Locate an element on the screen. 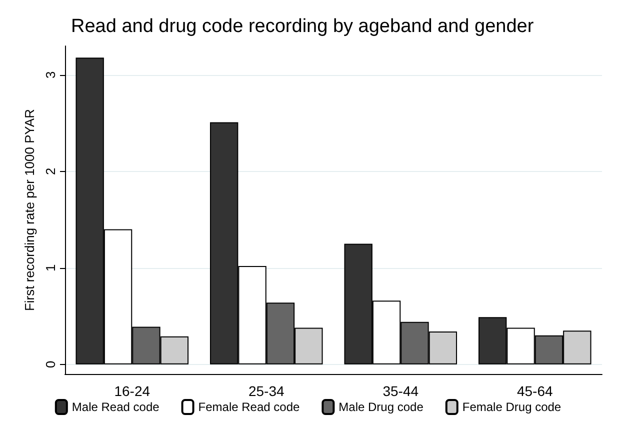 The image size is (617, 430). x-tick-label: 16-24 is located at coordinates (132, 391).